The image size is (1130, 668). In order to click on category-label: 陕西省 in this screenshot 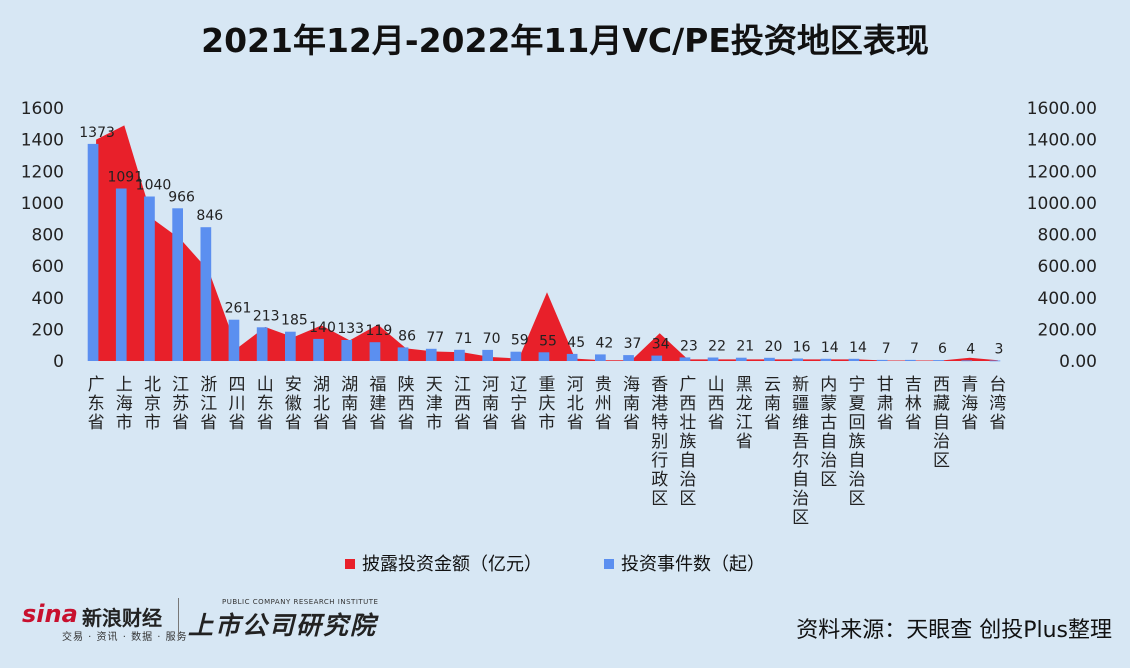, I will do `click(406, 404)`.